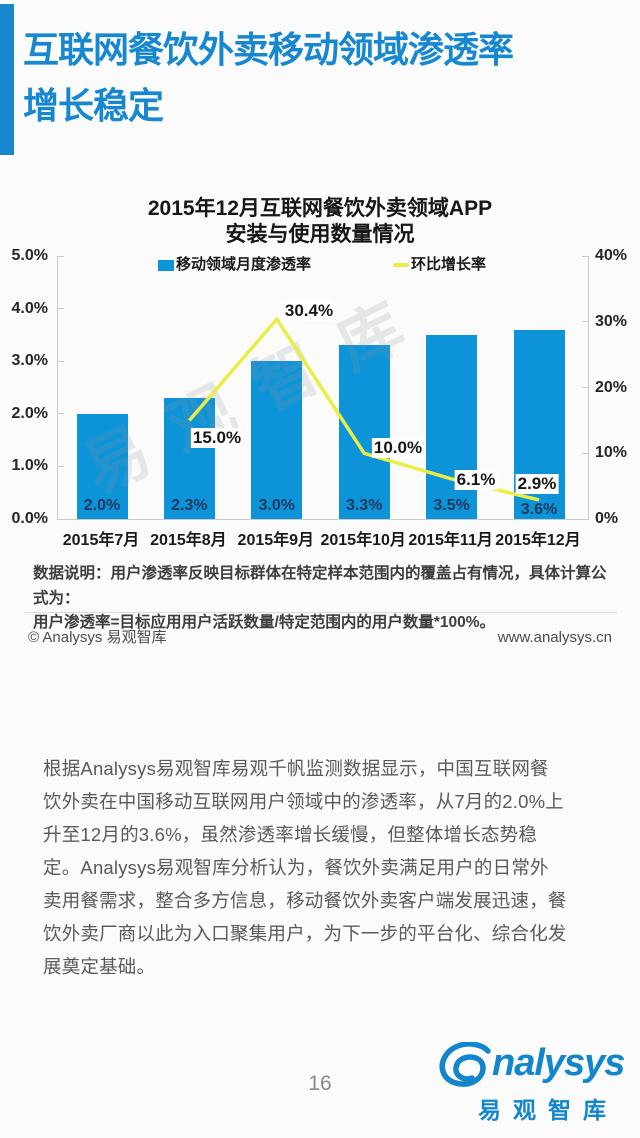 The height and width of the screenshot is (1138, 640). Describe the element at coordinates (320, 208) in the screenshot. I see `chart-title-line1: 2015年12月互联网餐饮外卖领域APP` at that location.